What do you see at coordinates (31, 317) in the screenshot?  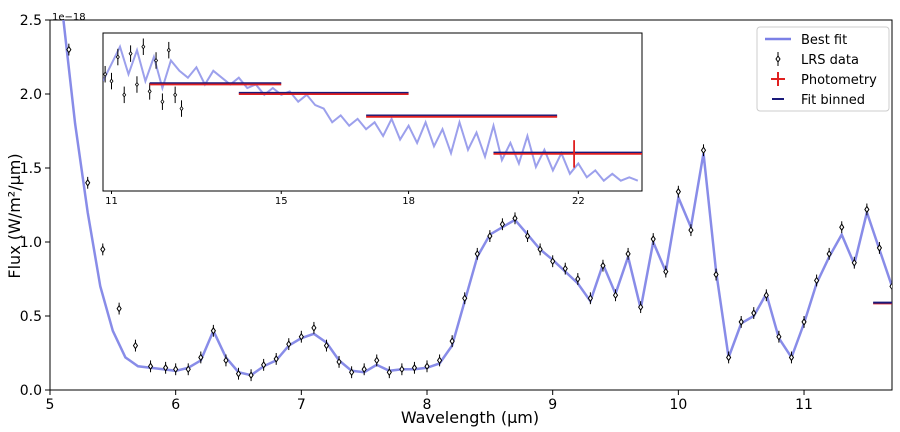 I see `y-tick-label: 0.5` at bounding box center [31, 317].